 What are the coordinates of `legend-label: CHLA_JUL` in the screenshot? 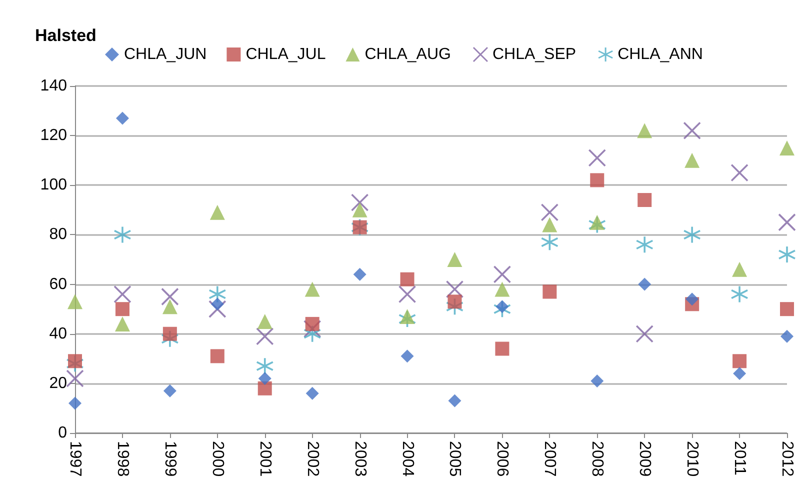 It's located at (286, 54).